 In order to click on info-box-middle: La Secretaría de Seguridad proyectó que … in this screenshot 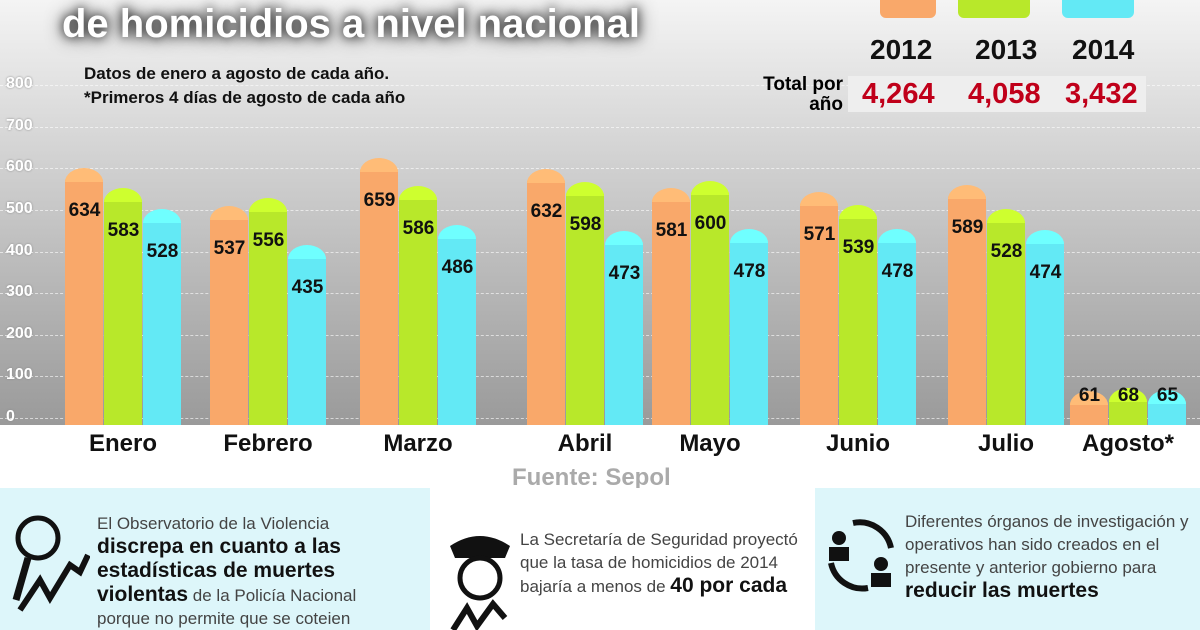, I will do `click(622, 559)`.